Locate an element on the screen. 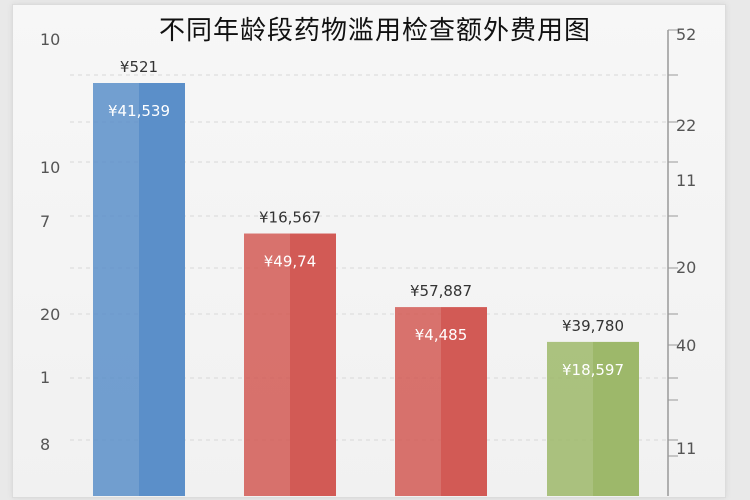  chart-title: 不同年龄段药物滥用检查额外费用图 is located at coordinates (374, 31).